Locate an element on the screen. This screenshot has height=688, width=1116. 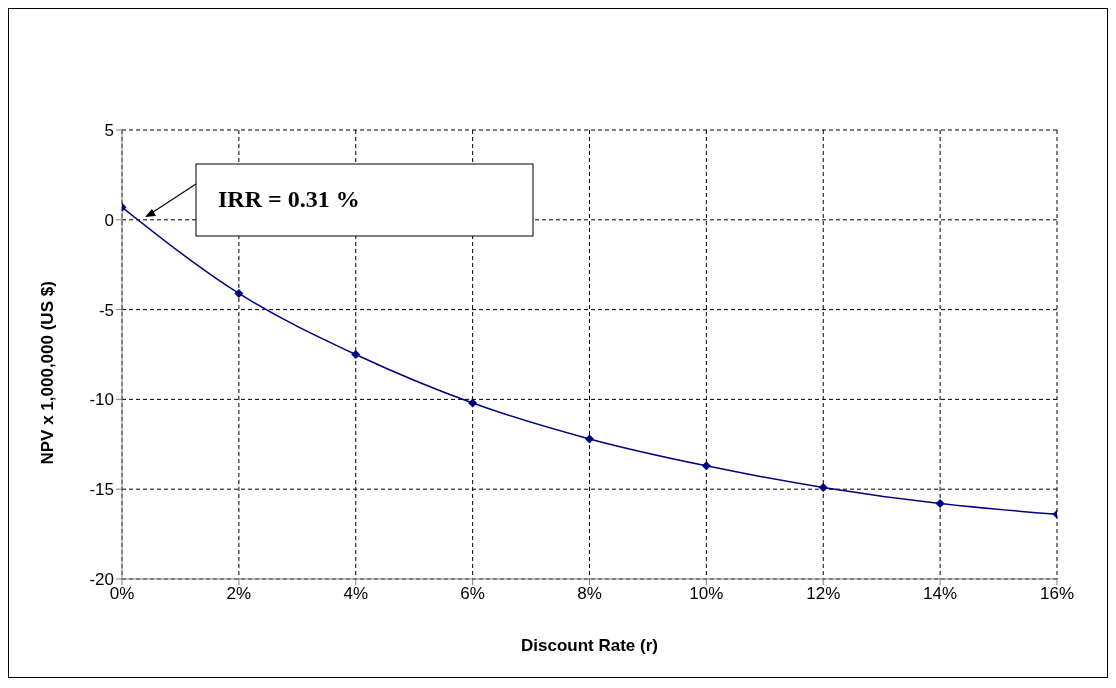
x-tick-label: 0% is located at coordinates (122, 594).